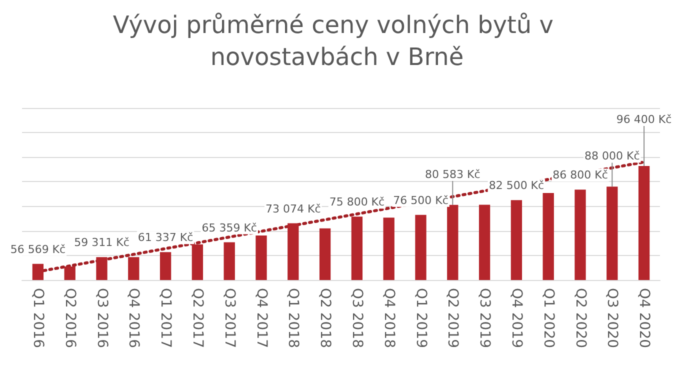 This screenshot has height=380, width=674. Describe the element at coordinates (612, 156) in the screenshot. I see `data-label: 88 000 Kč` at that location.